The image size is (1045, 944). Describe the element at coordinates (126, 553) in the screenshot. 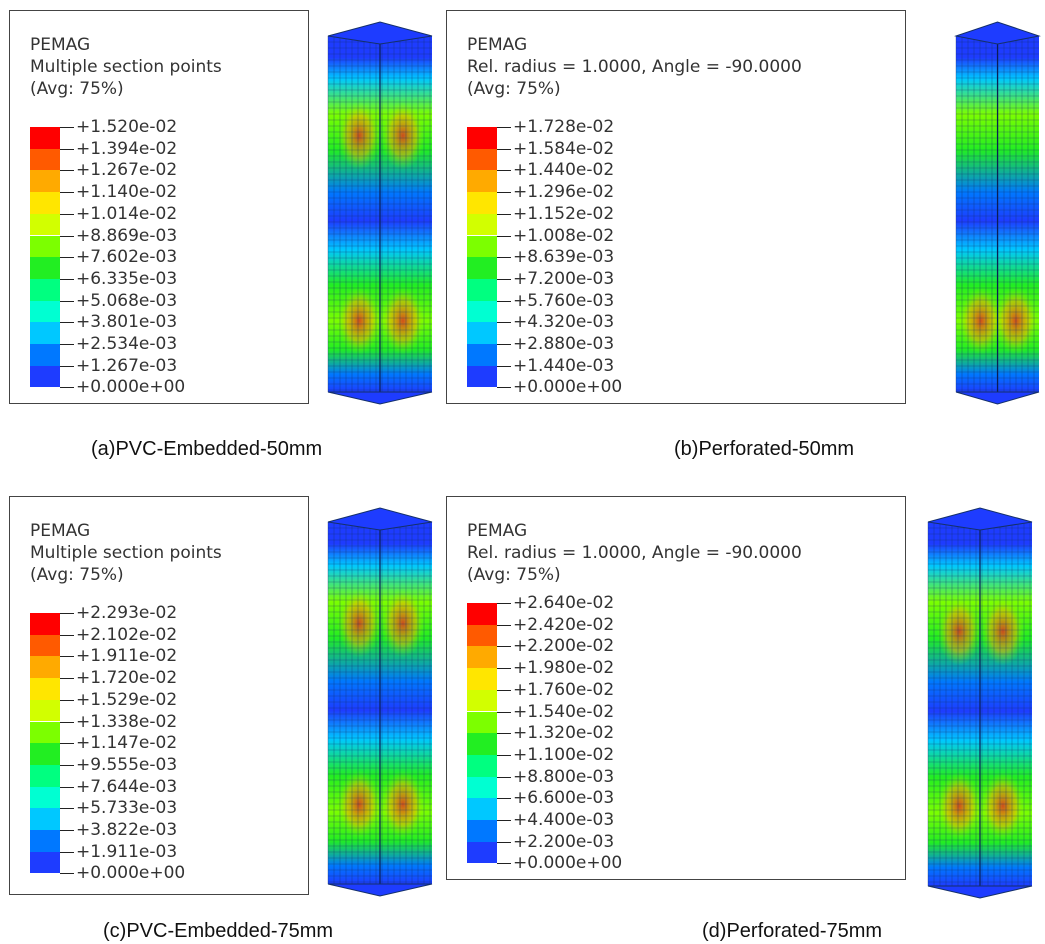

I see `legend-subtitle: Multiple section points` at that location.